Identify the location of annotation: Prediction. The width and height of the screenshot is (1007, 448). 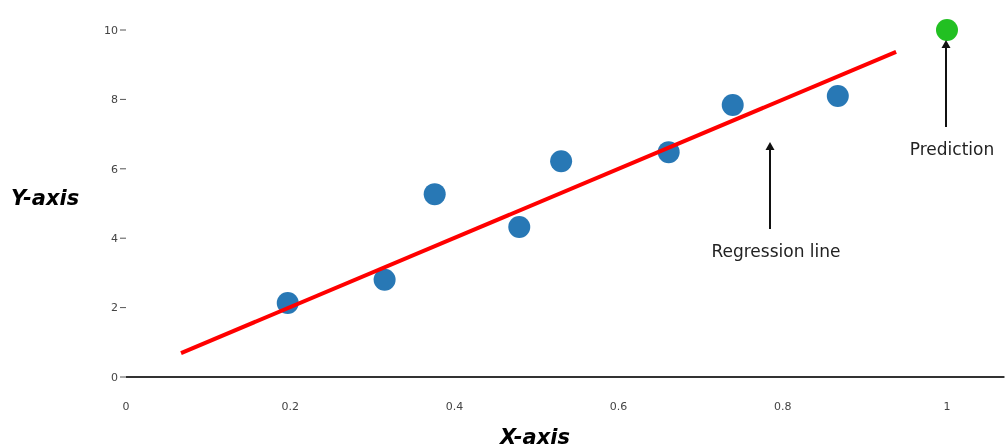
(952, 149).